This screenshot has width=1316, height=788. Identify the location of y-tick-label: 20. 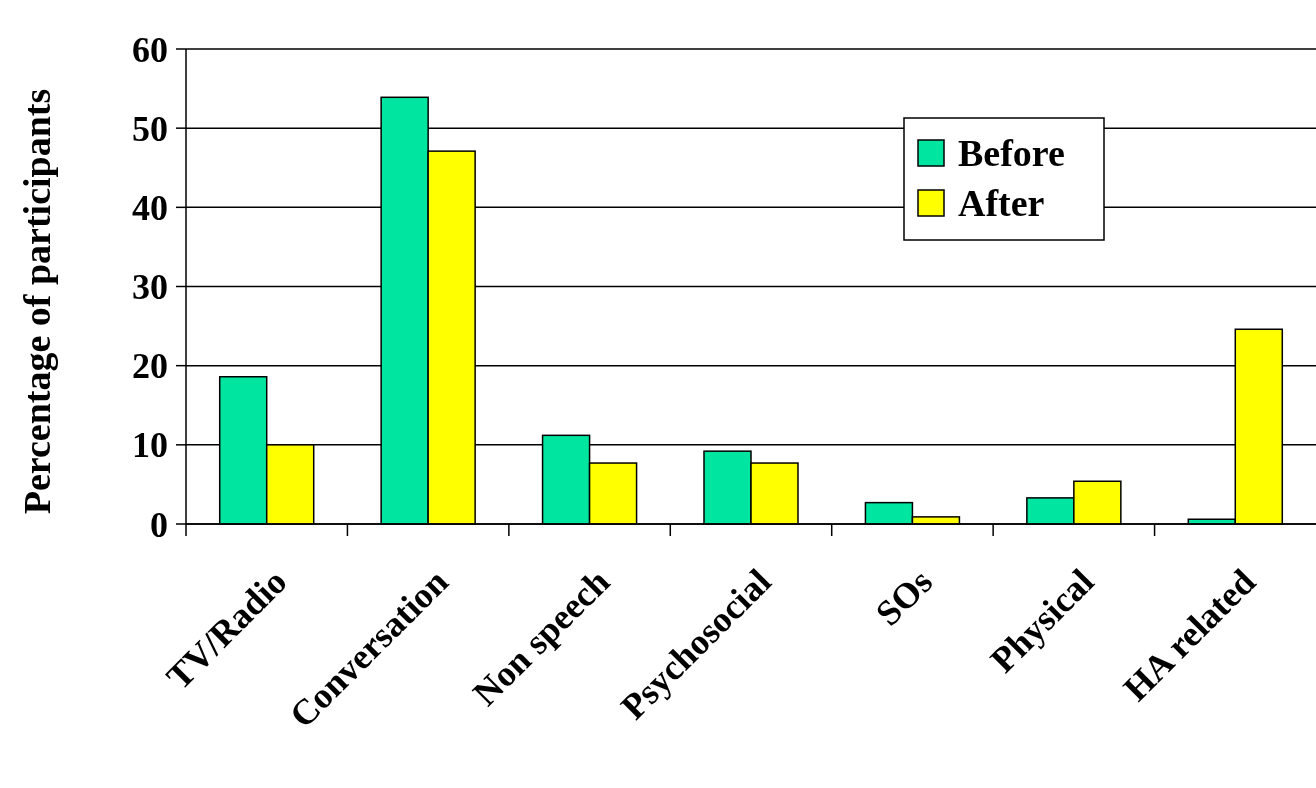
(150, 366).